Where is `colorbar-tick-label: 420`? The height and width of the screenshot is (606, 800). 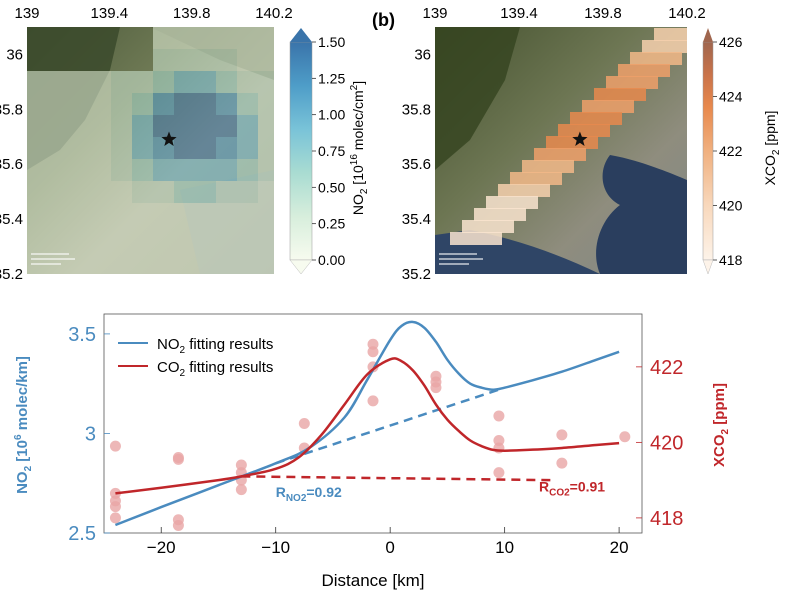 colorbar-tick-label: 420 is located at coordinates (731, 206).